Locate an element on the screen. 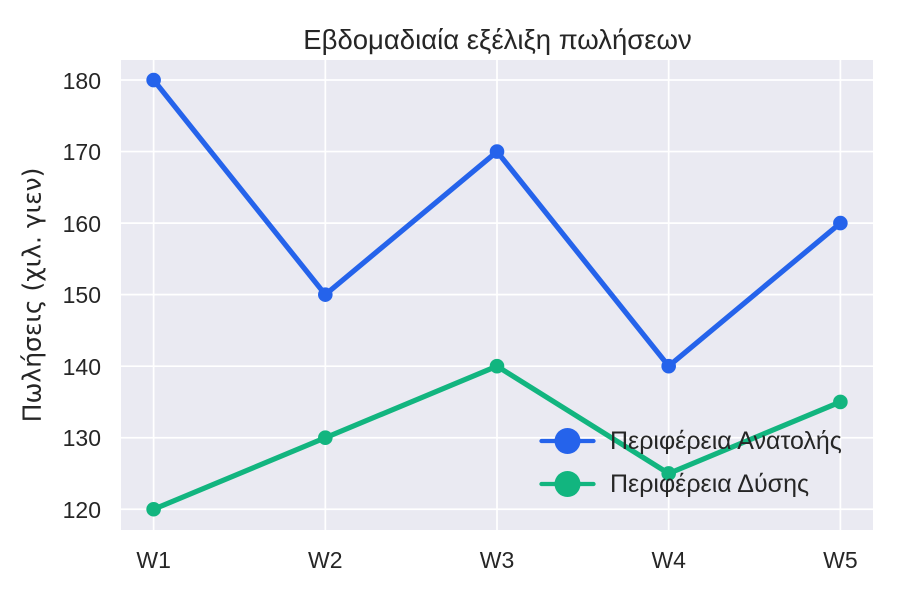 This screenshot has height=600, width=900. x-tick-label: W2 is located at coordinates (325, 560).